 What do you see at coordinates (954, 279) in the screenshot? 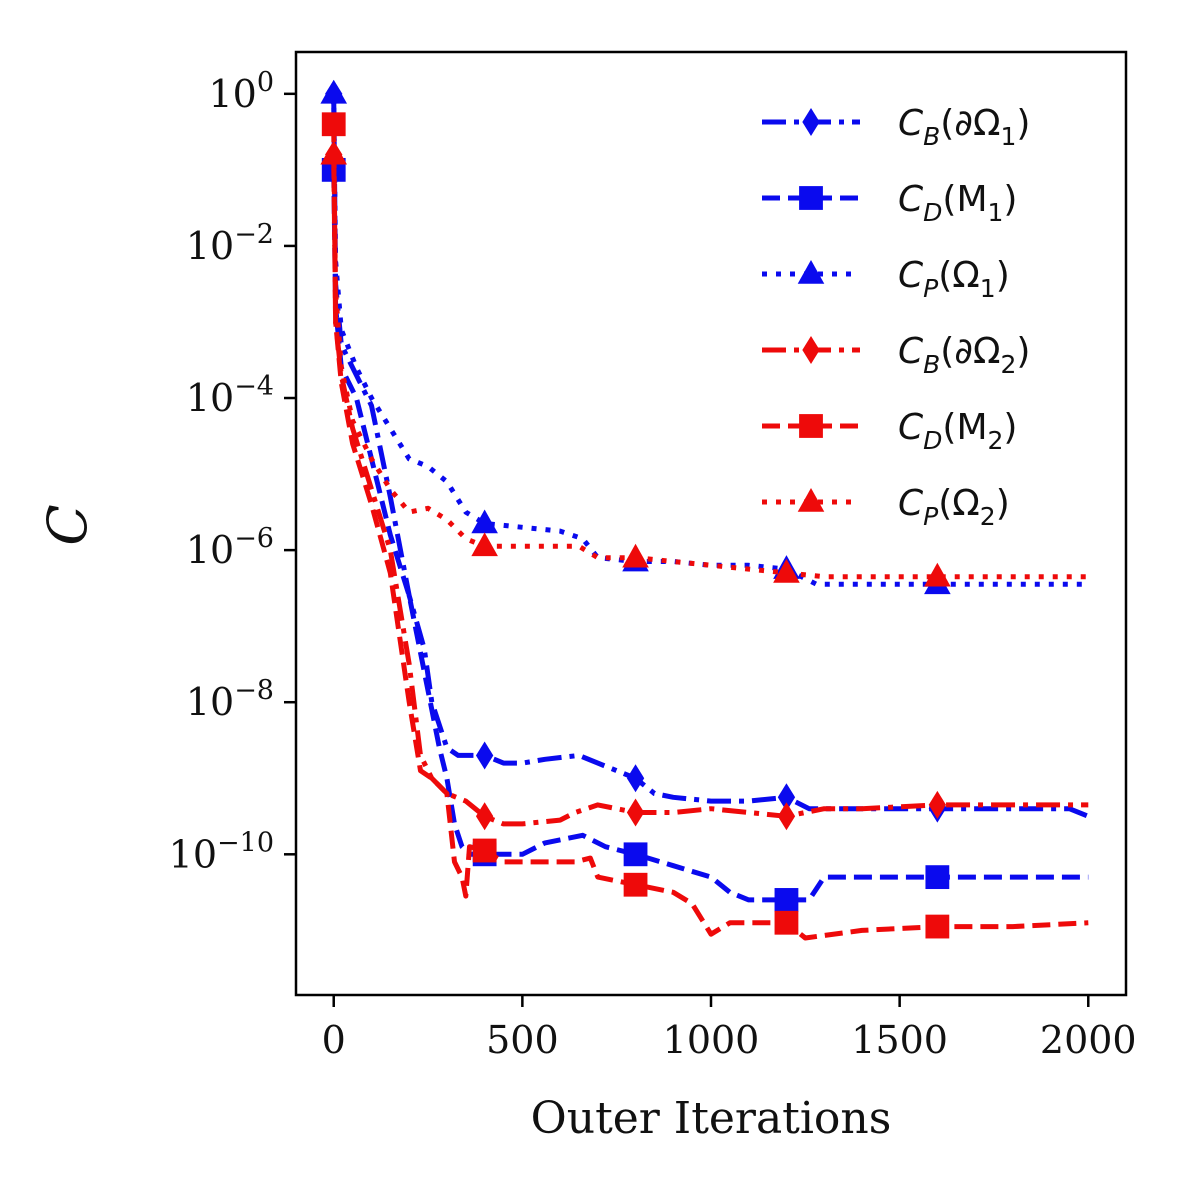
I see `legend-label: CP(Ω1)` at bounding box center [954, 279].